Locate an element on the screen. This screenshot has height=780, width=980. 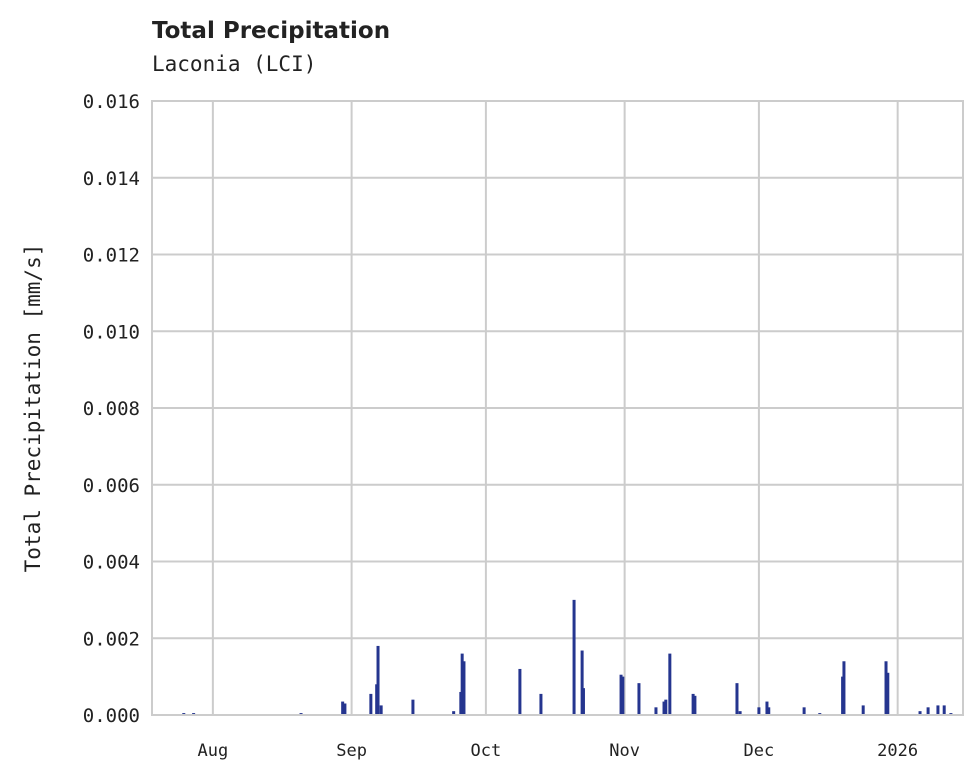
y-tick-label: 0.014 is located at coordinates (111, 179).